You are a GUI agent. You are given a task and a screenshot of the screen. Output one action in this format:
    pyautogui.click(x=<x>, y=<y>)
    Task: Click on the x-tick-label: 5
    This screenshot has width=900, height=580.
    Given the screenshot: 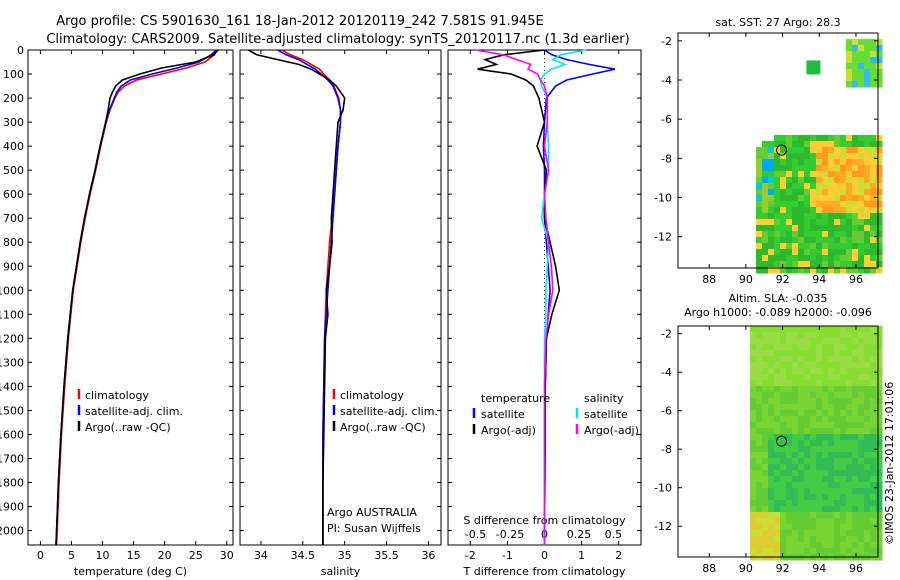 What is the action you would take?
    pyautogui.click(x=71, y=555)
    